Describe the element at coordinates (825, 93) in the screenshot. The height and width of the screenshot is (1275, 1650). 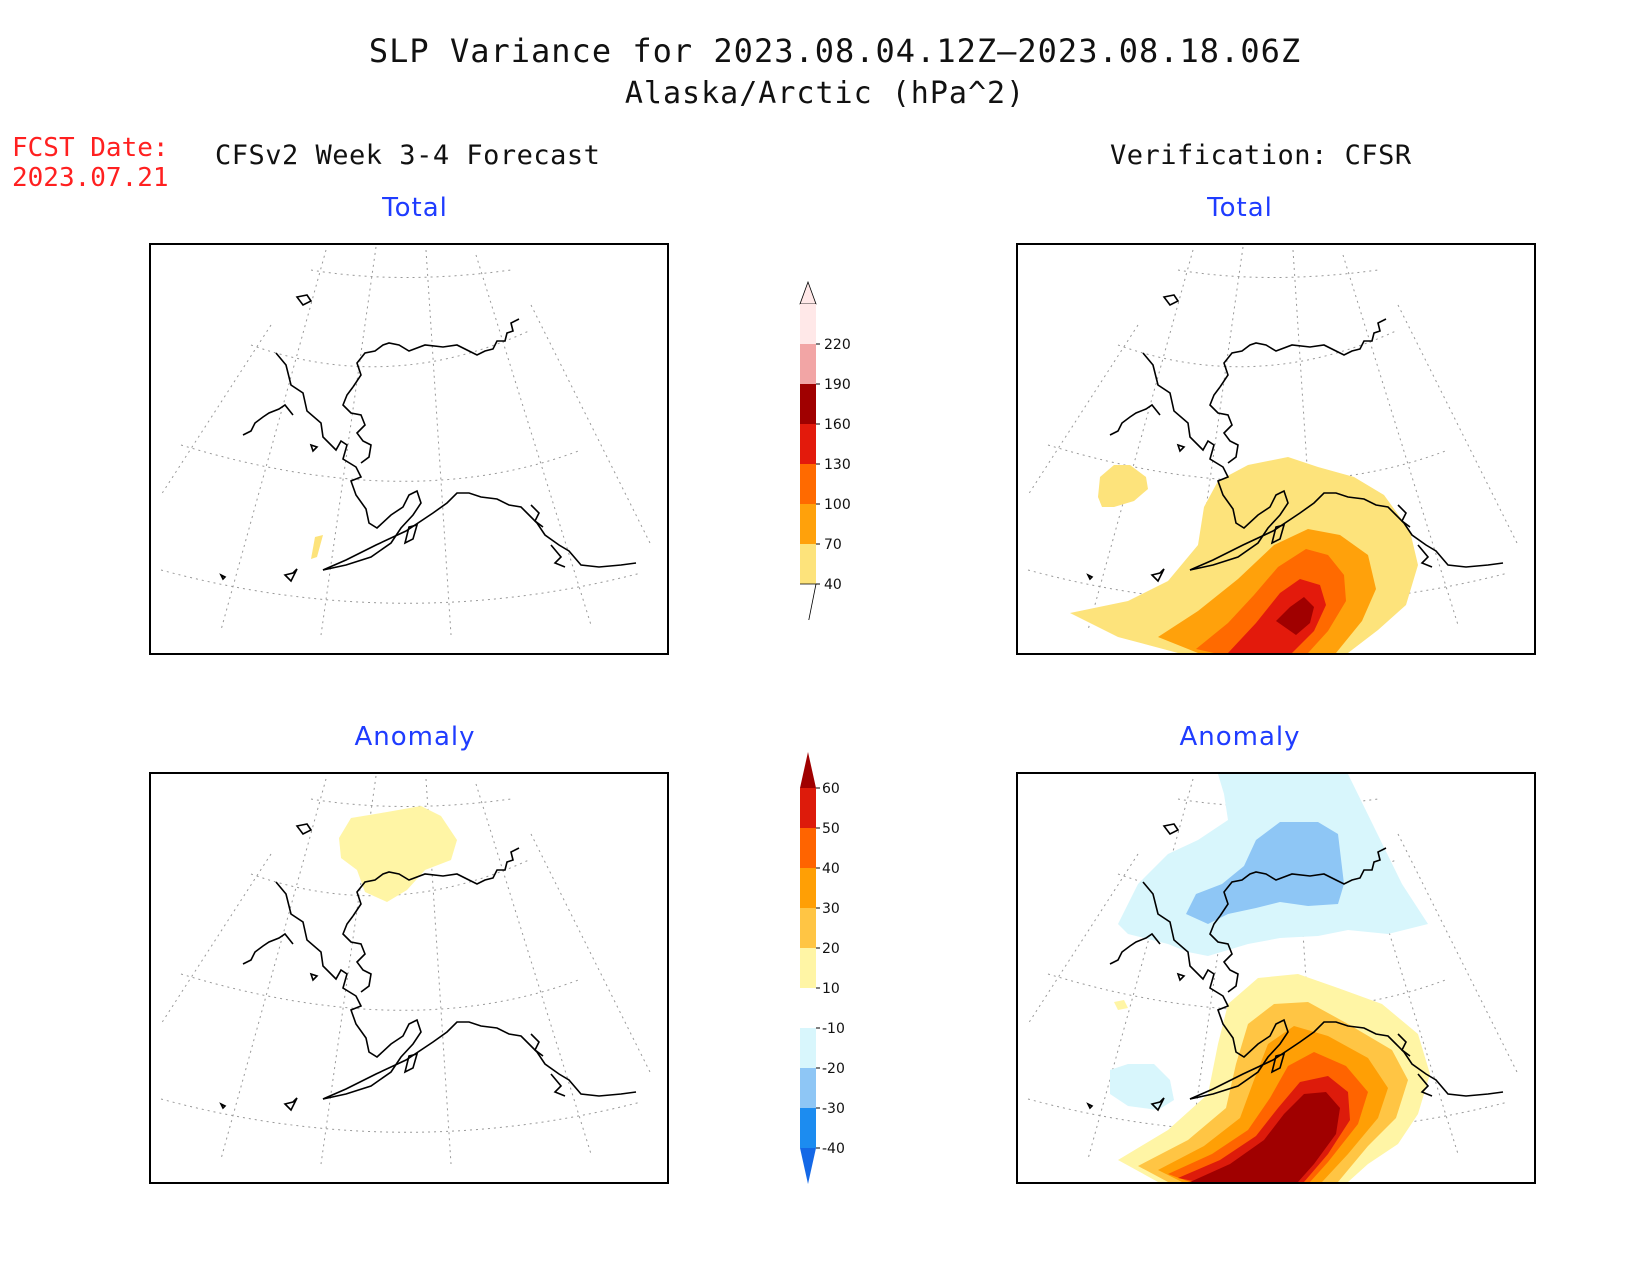
I see `chart-subtitle: Alaska/Arctic (hPa^2)` at that location.